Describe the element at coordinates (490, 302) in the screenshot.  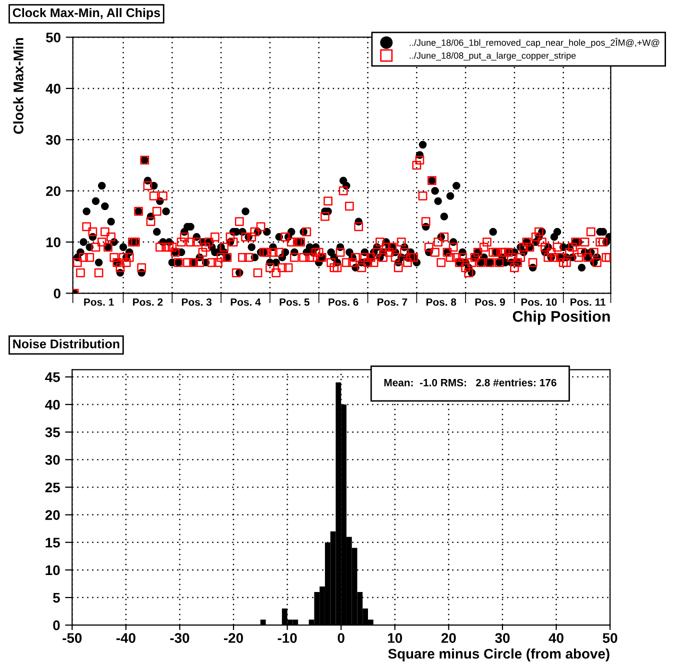
I see `x-tick-label: Pos. 9` at that location.